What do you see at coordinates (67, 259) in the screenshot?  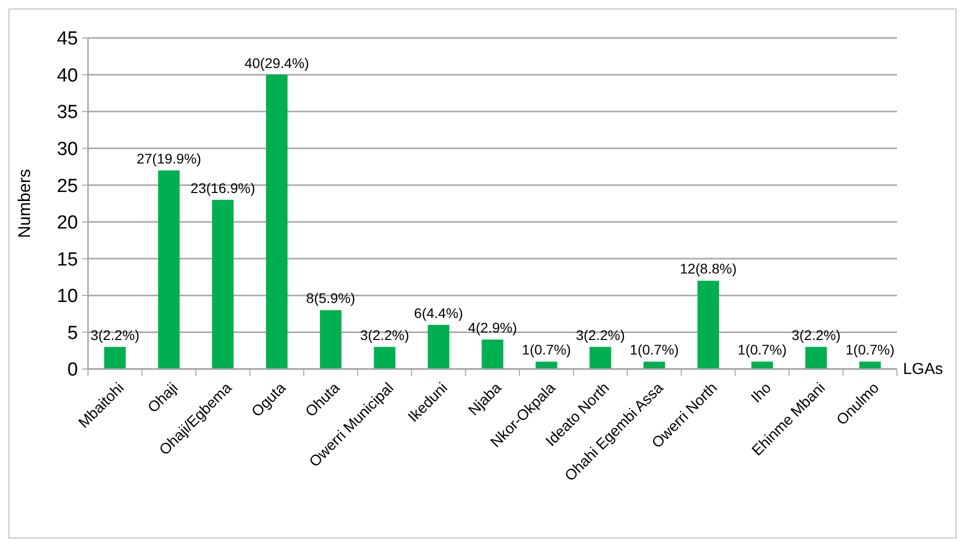 I see `y-tick-label: 15` at bounding box center [67, 259].